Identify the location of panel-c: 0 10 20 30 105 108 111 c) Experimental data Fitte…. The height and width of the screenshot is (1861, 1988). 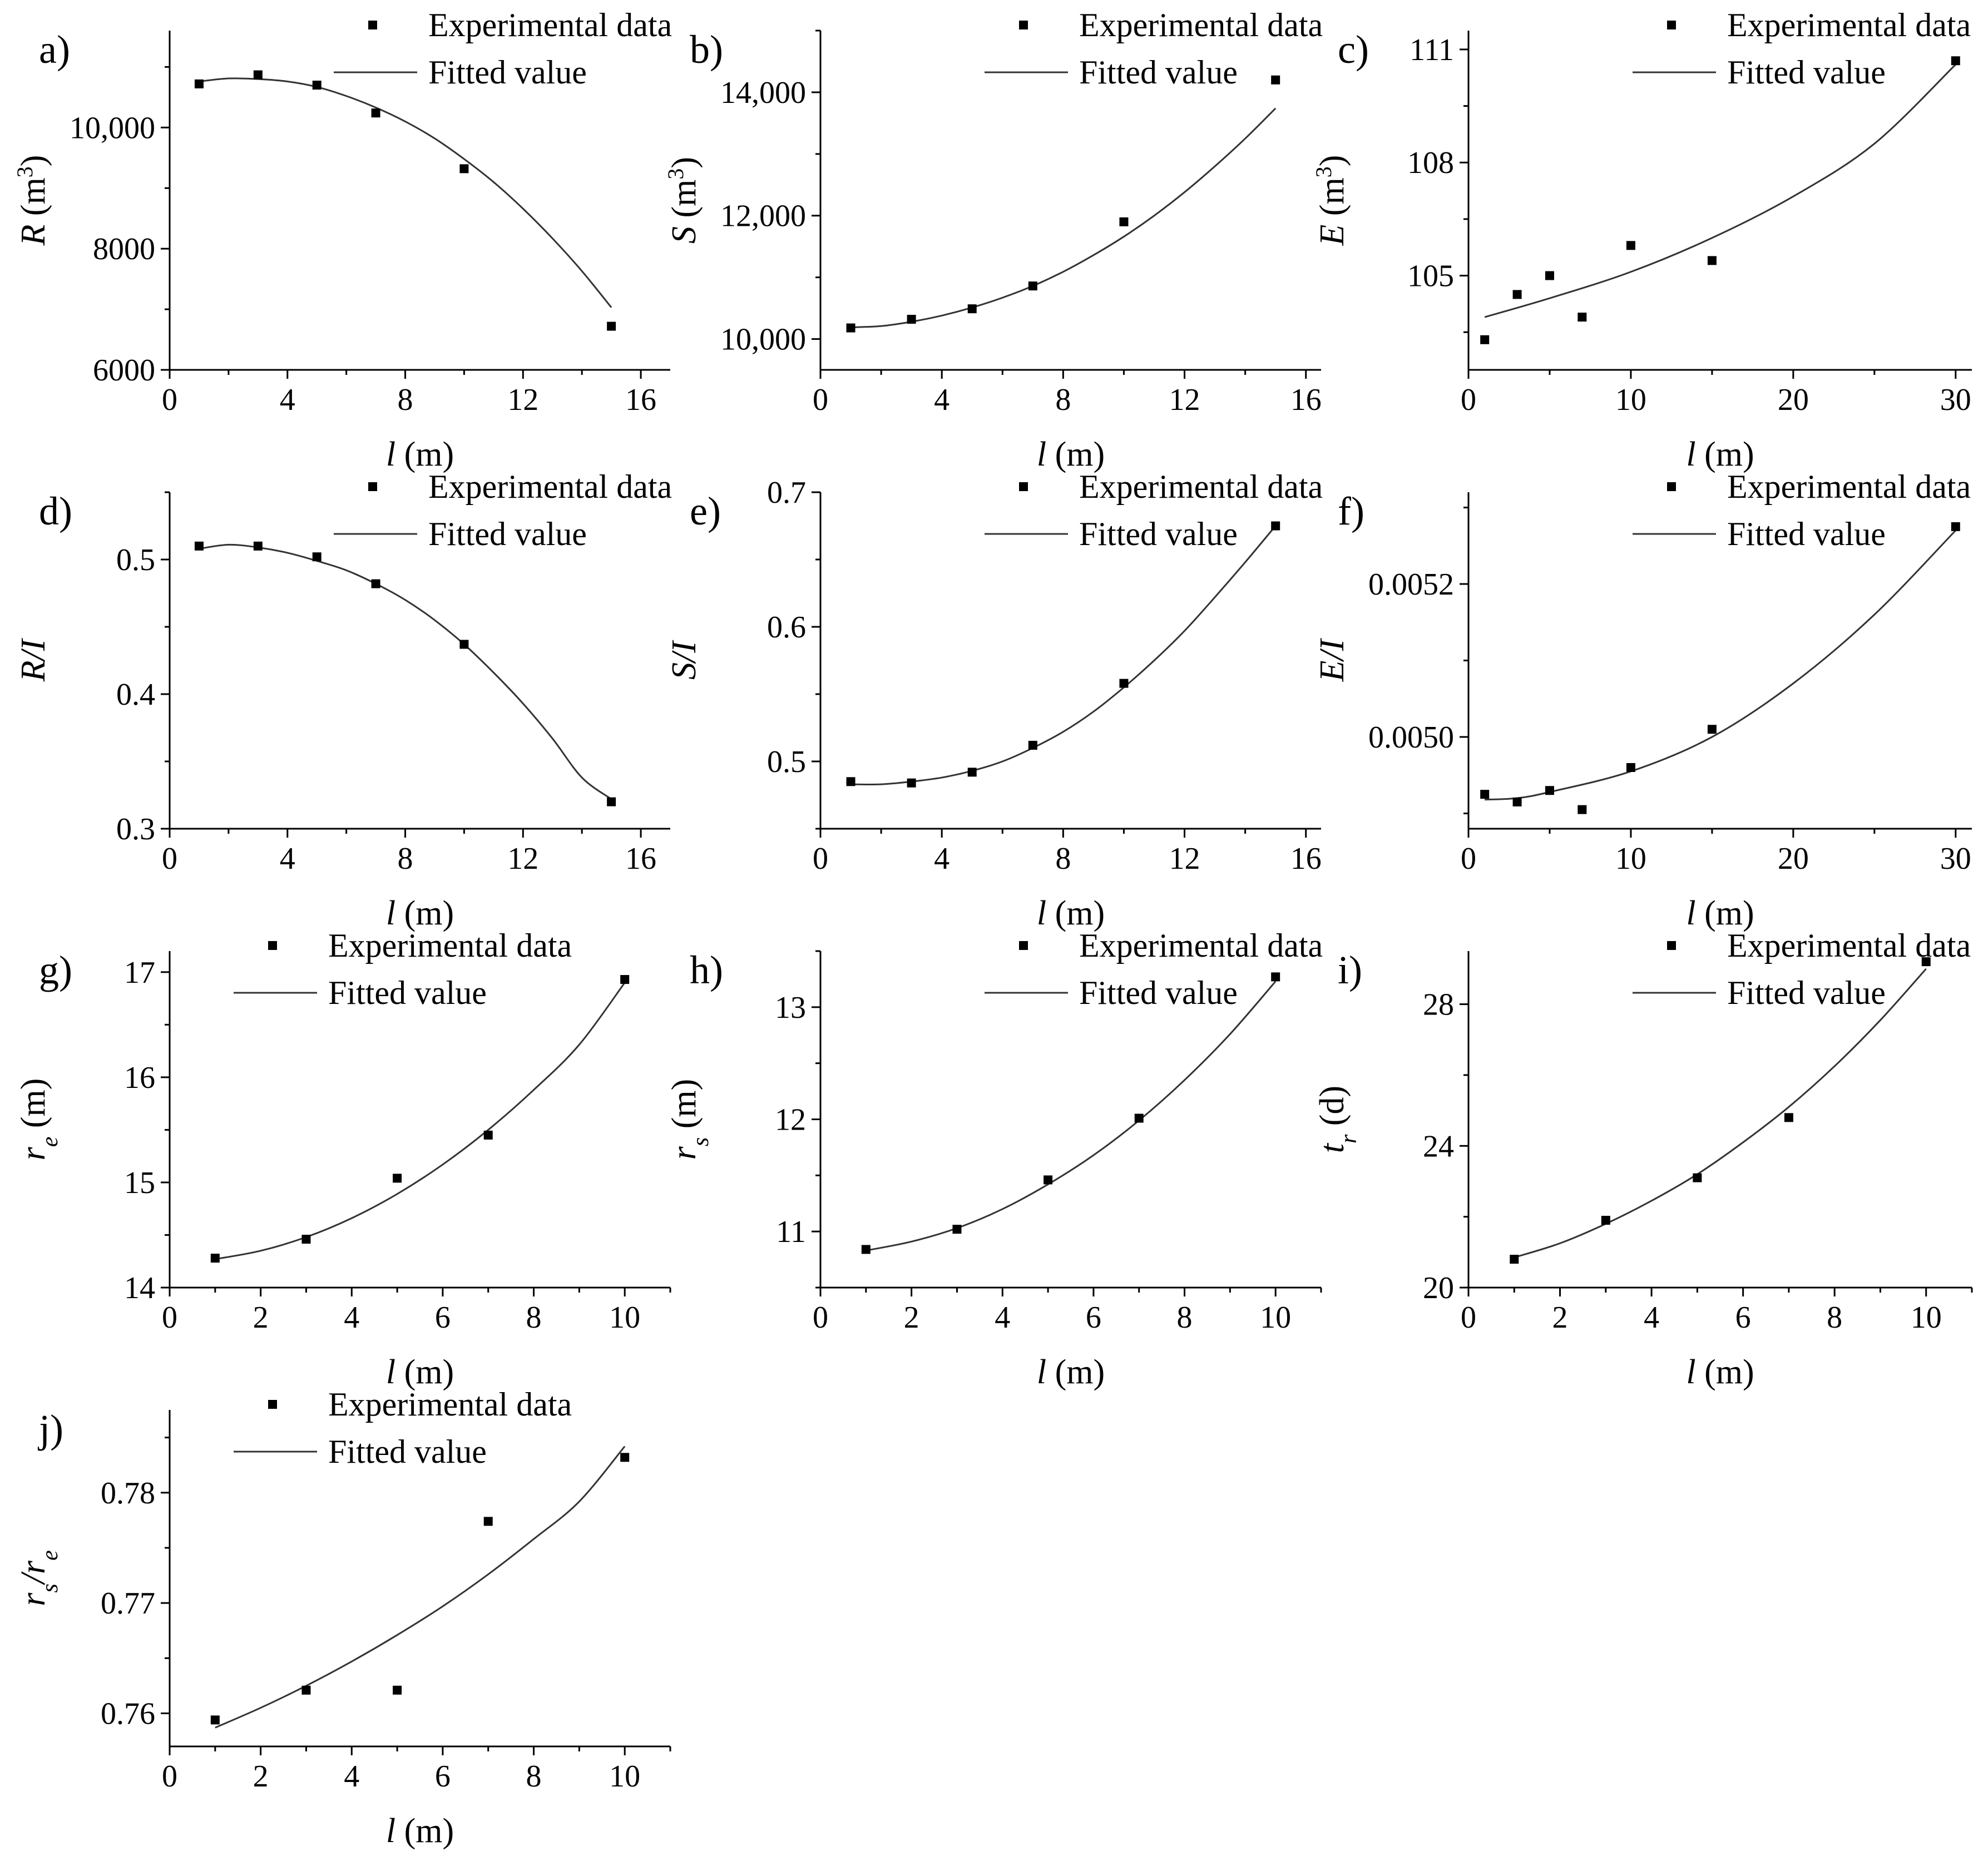
(1641, 240).